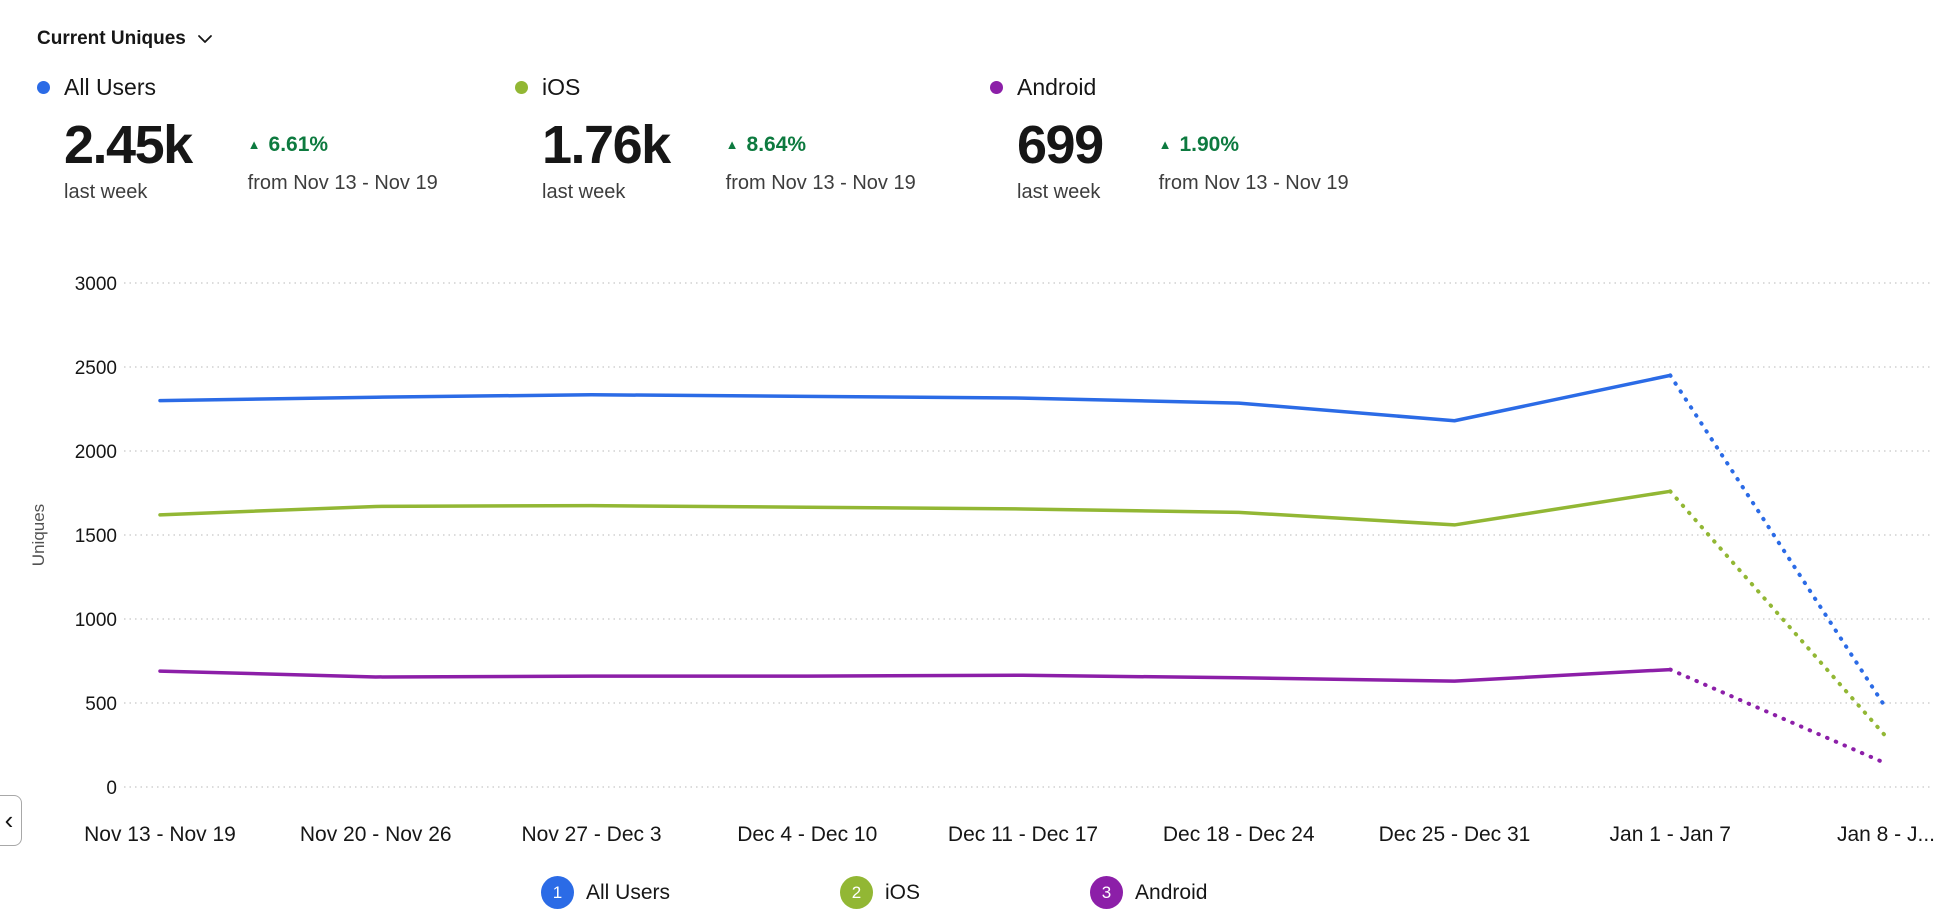 The height and width of the screenshot is (922, 1940). Describe the element at coordinates (298, 144) in the screenshot. I see `stat-change-percent: 6.61%` at that location.